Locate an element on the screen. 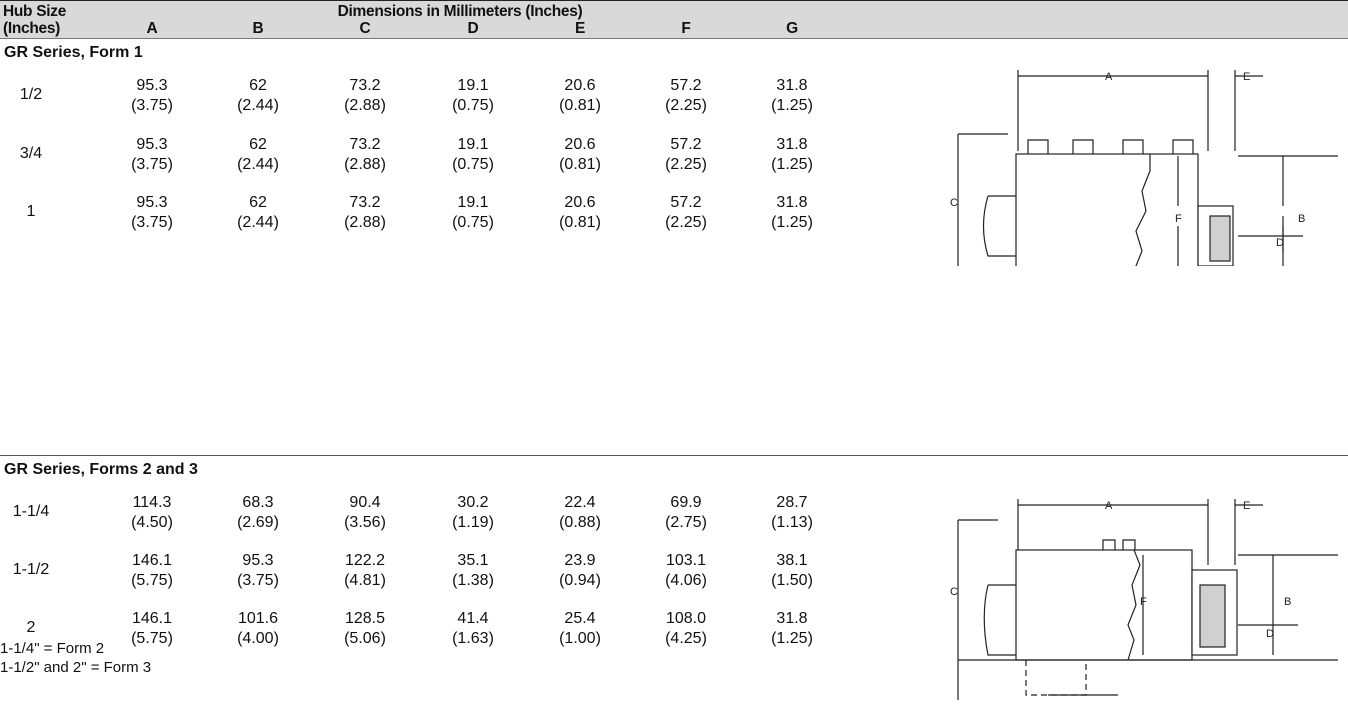 The width and height of the screenshot is (1348, 711). form-1-dimension-drawing: A E C F B D is located at coordinates (1144, 168).